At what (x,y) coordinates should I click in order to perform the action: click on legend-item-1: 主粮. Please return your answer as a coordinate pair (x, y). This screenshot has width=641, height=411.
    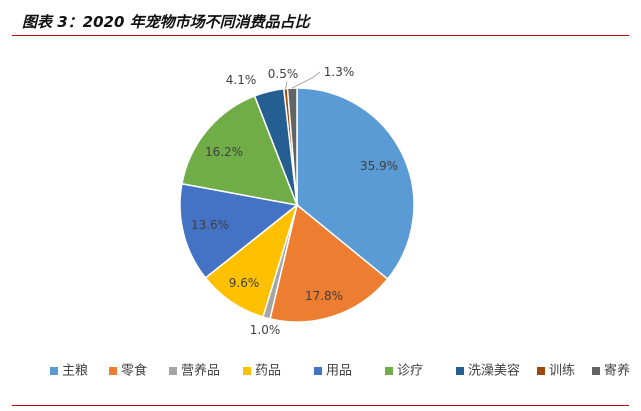
    Looking at the image, I should click on (69, 371).